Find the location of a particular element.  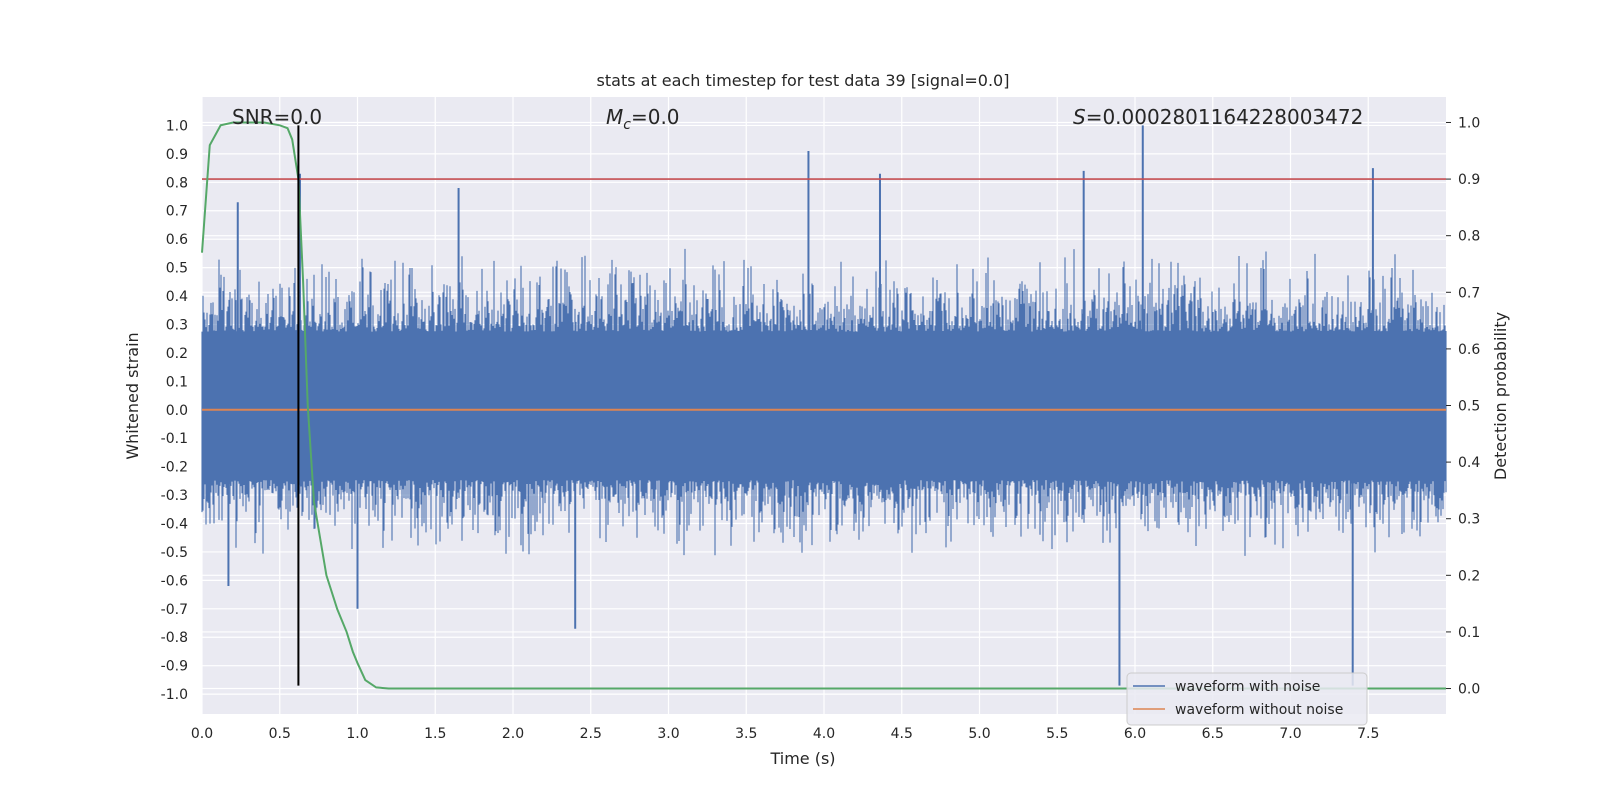

y-tick-label: 0.9 is located at coordinates (177, 155).